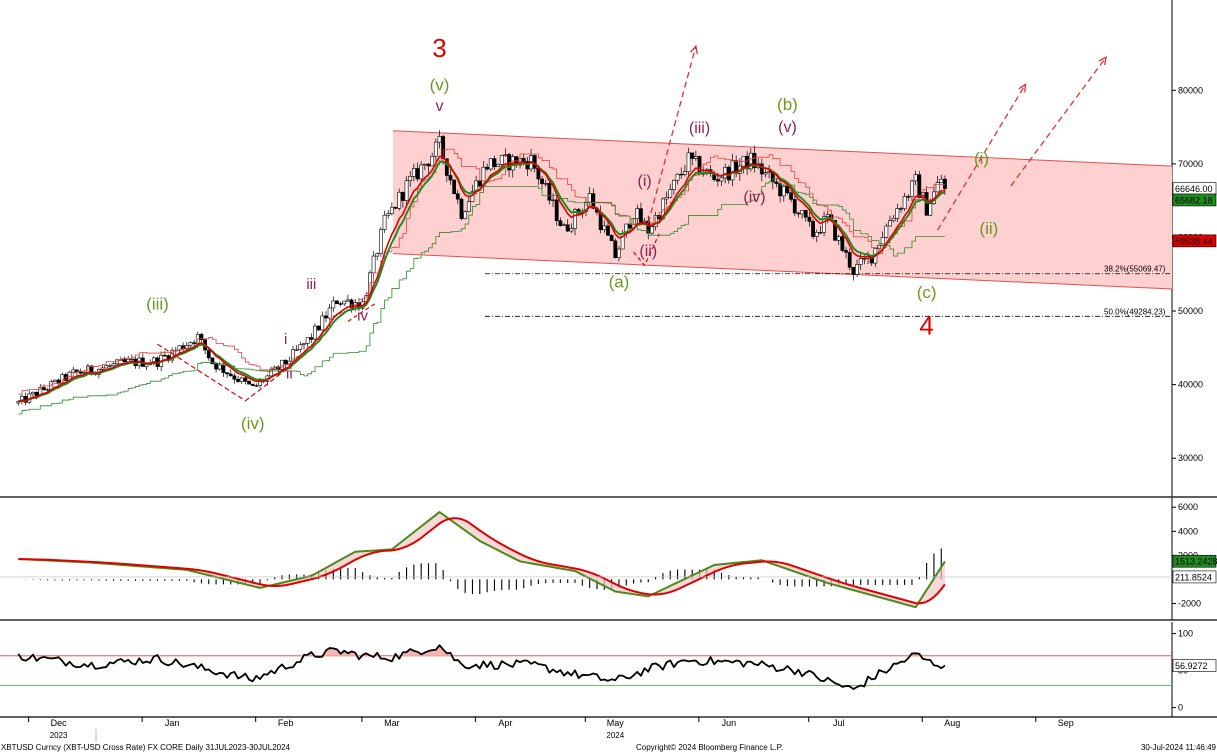 This screenshot has width=1217, height=755. What do you see at coordinates (1194, 241) in the screenshot?
I see `last-price-label: 59538.44` at bounding box center [1194, 241].